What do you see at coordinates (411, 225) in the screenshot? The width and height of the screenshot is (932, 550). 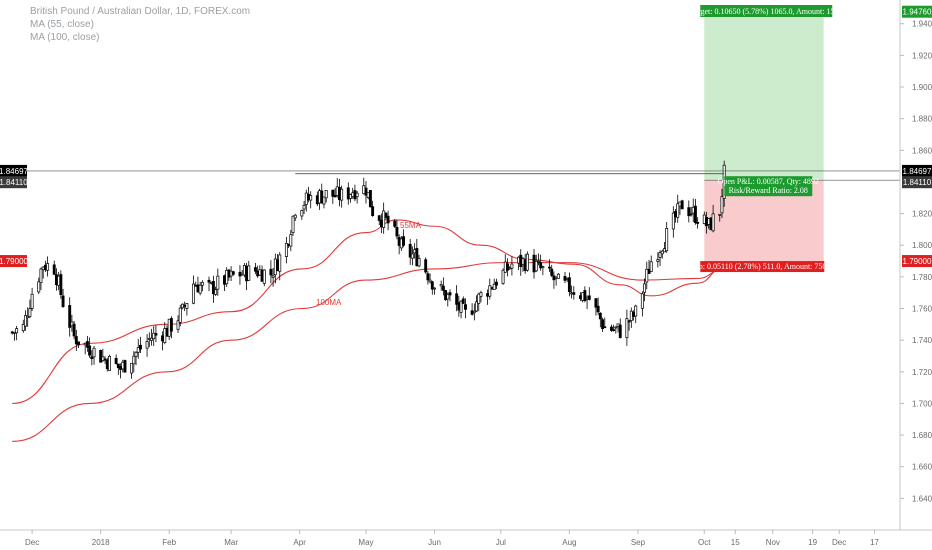 I see `ma55-annotation: 55MA` at bounding box center [411, 225].